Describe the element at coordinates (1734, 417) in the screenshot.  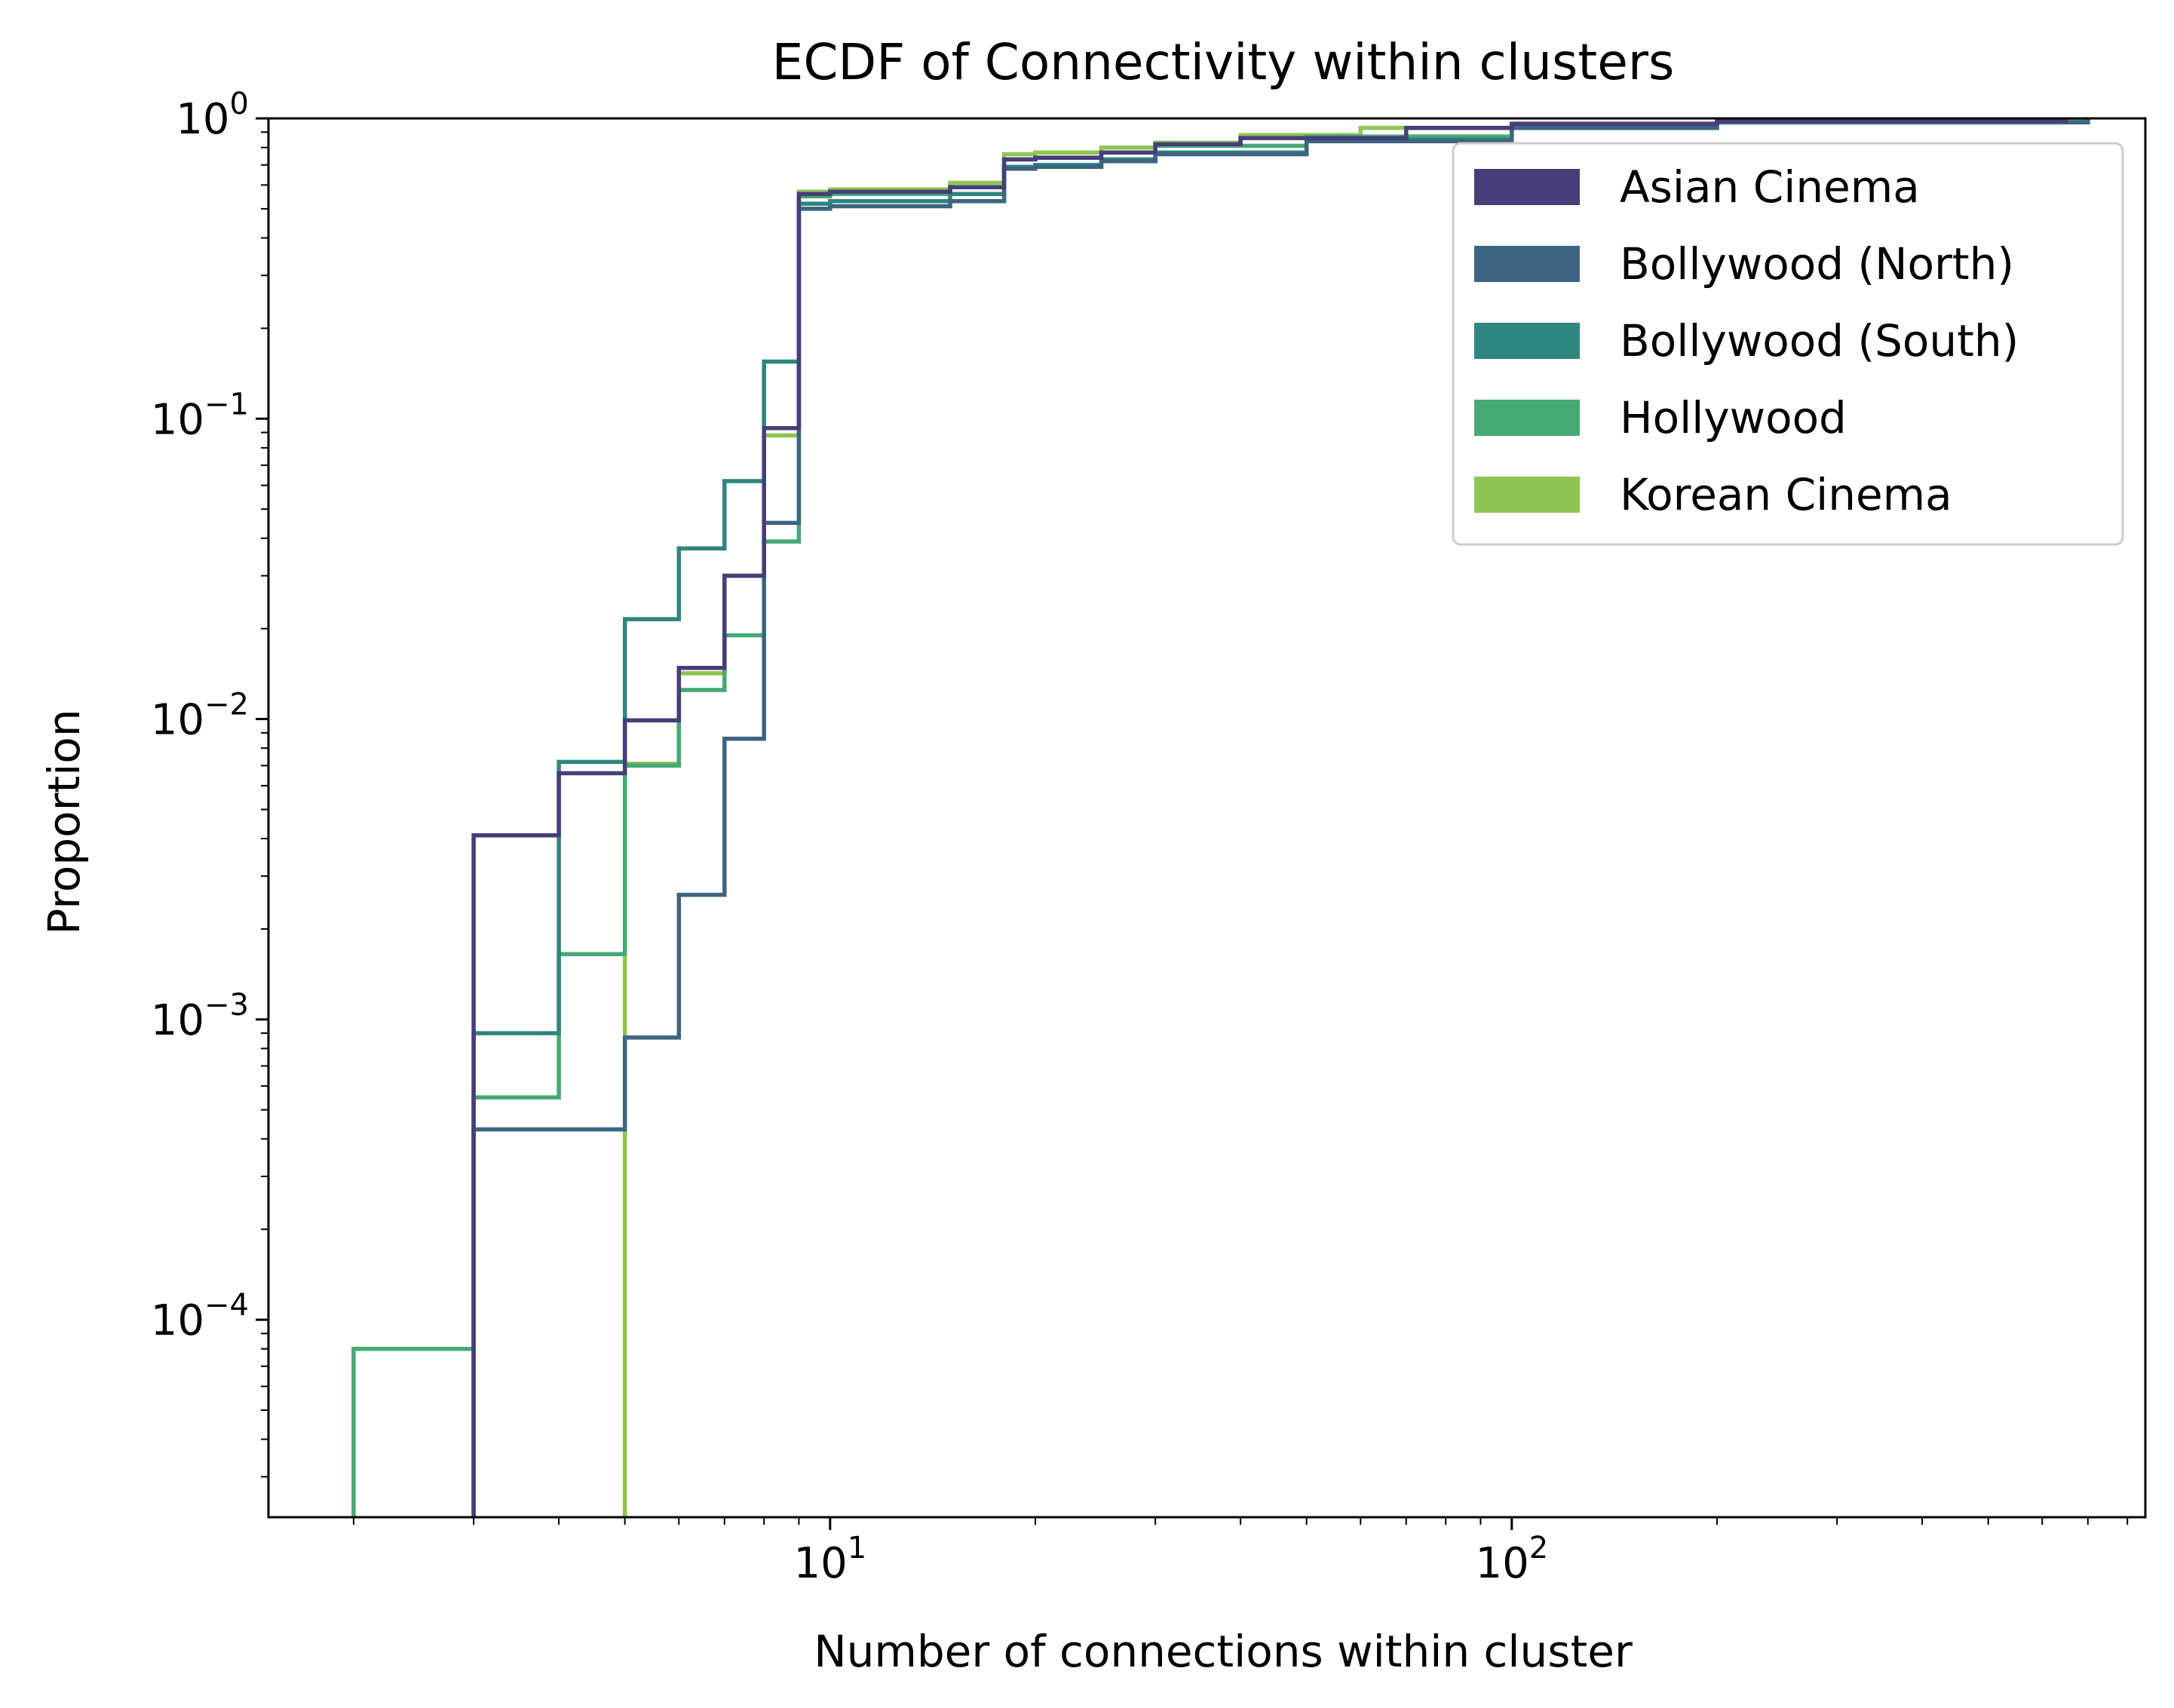
I see `legend-label-hollywood: Hollywood` at that location.